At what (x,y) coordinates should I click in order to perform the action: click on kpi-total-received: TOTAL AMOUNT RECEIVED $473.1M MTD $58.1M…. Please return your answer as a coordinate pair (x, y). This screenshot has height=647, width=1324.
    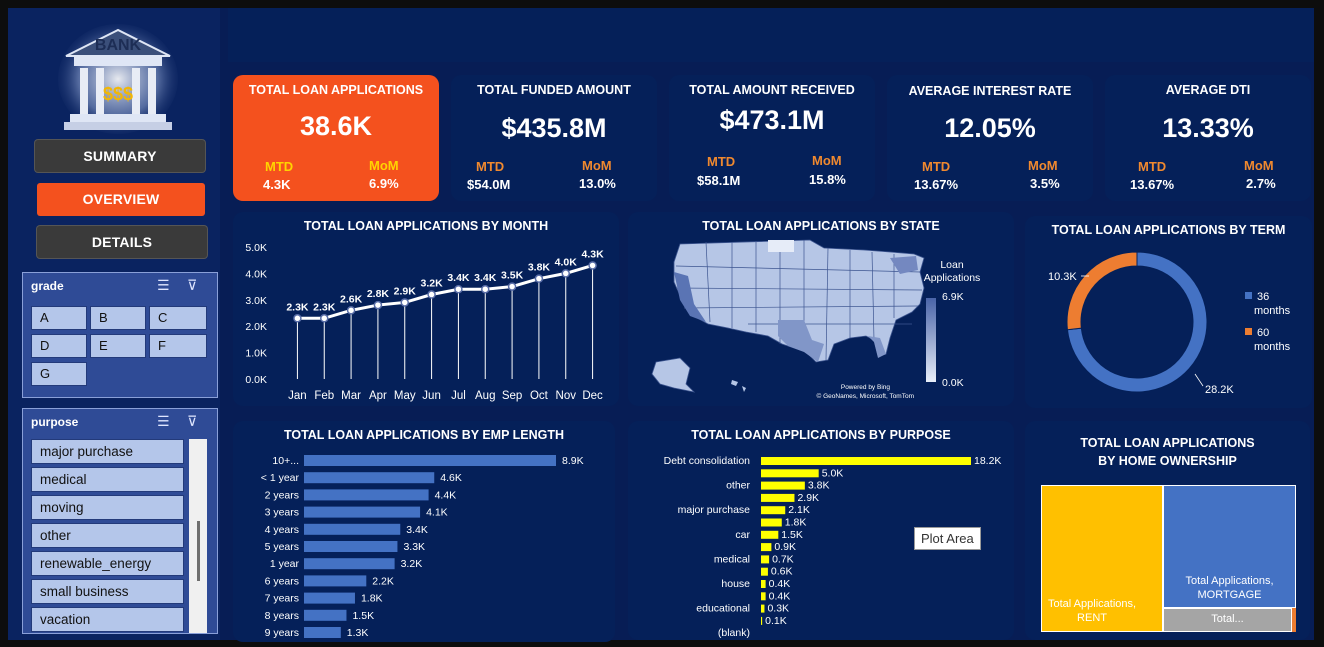
    Looking at the image, I should click on (772, 138).